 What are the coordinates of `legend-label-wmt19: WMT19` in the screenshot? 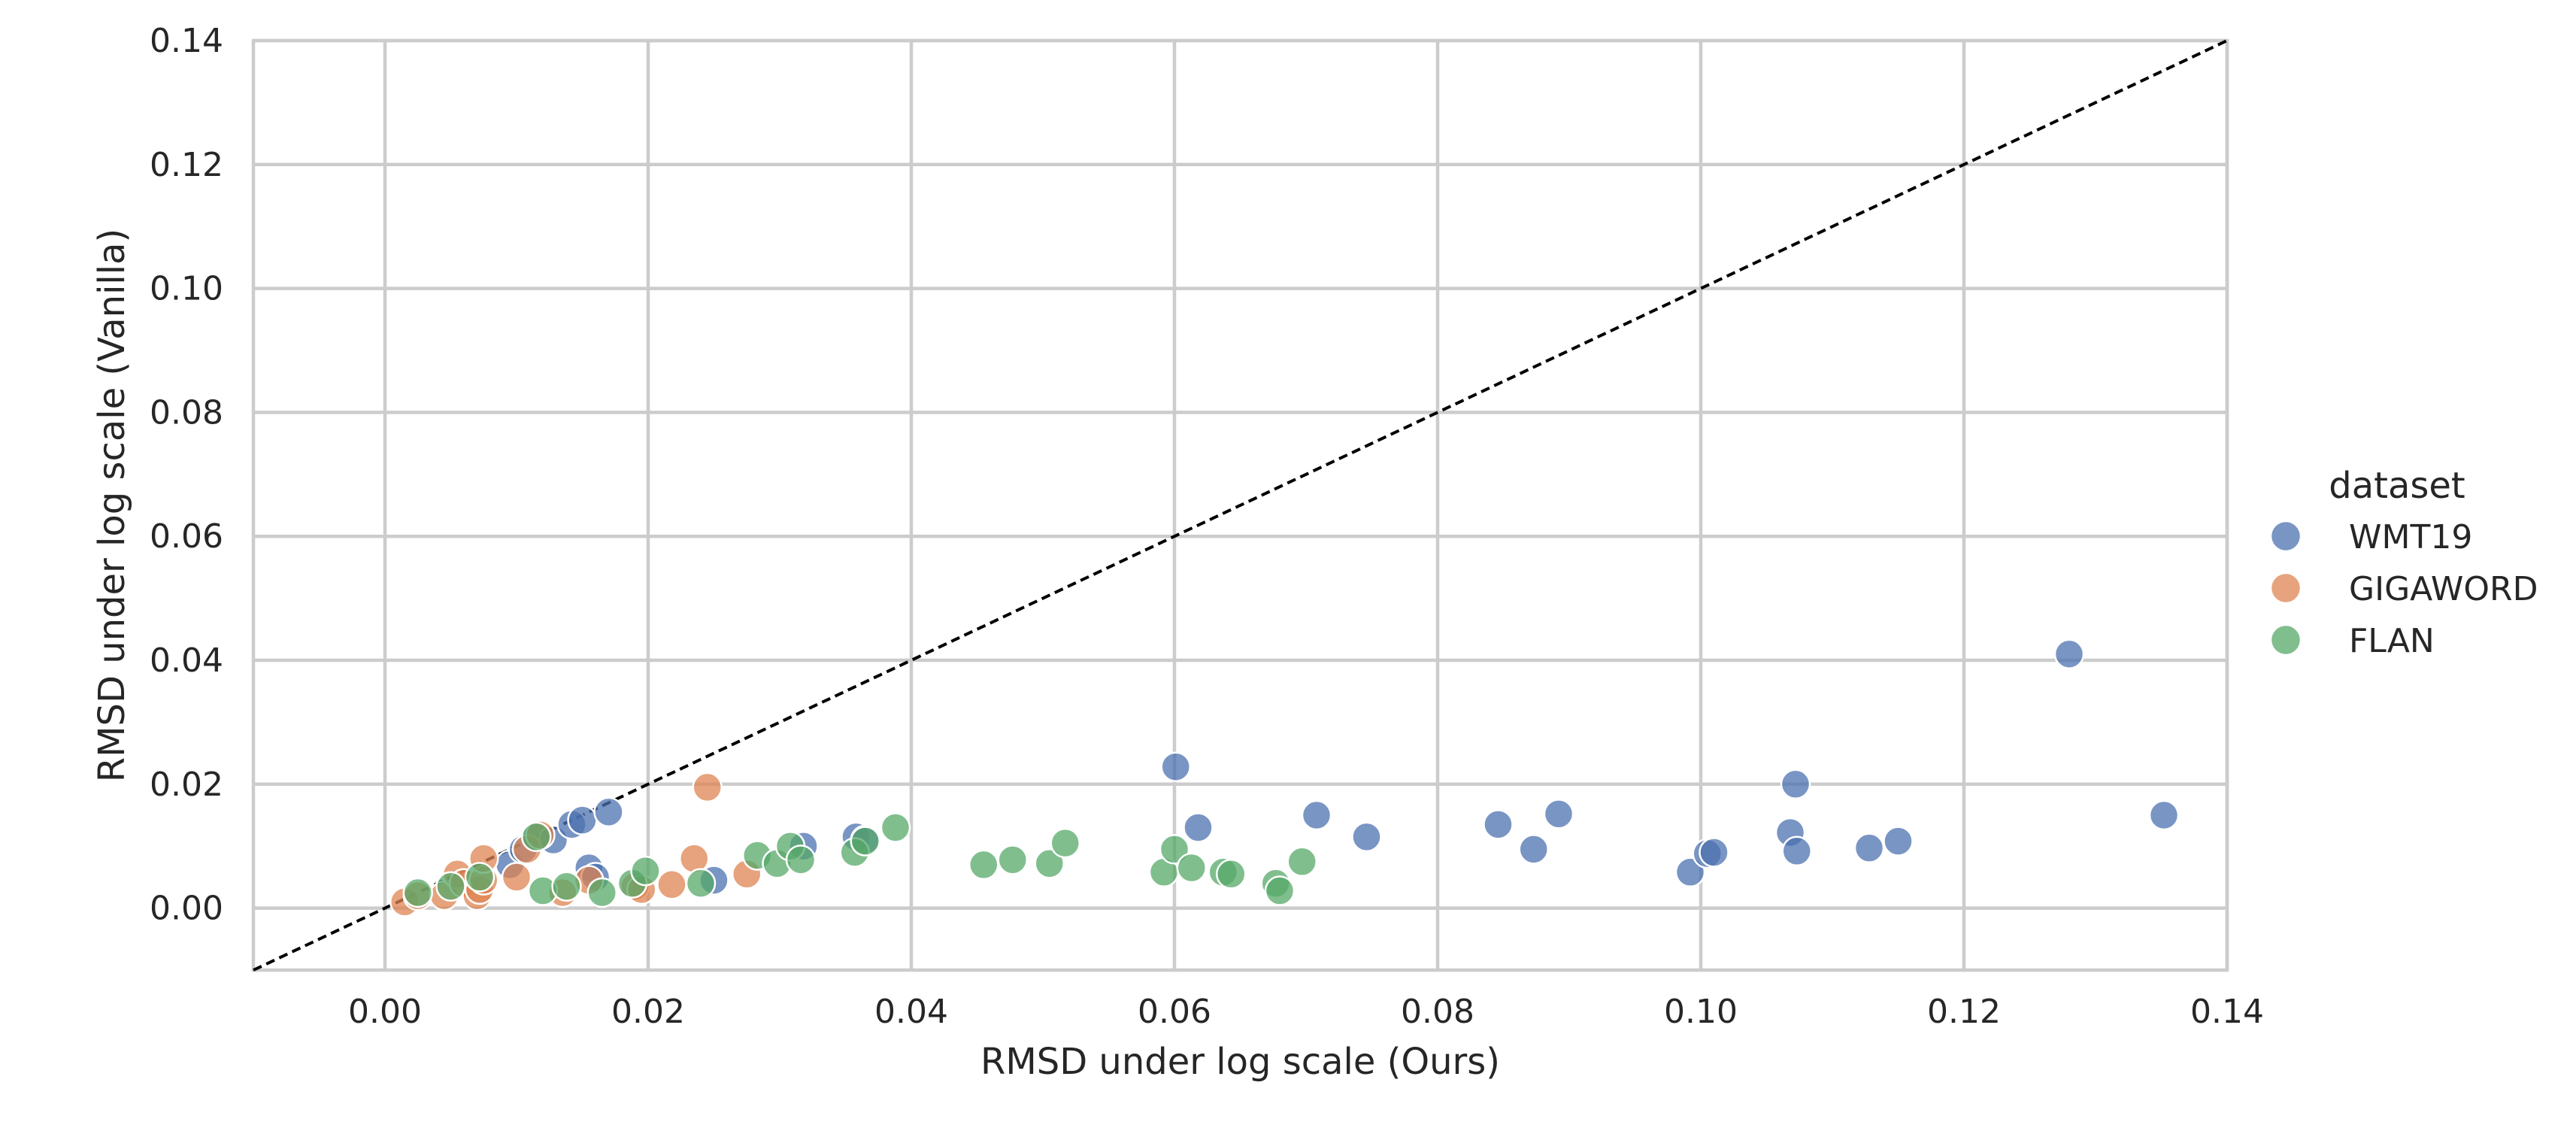 It's located at (2410, 537).